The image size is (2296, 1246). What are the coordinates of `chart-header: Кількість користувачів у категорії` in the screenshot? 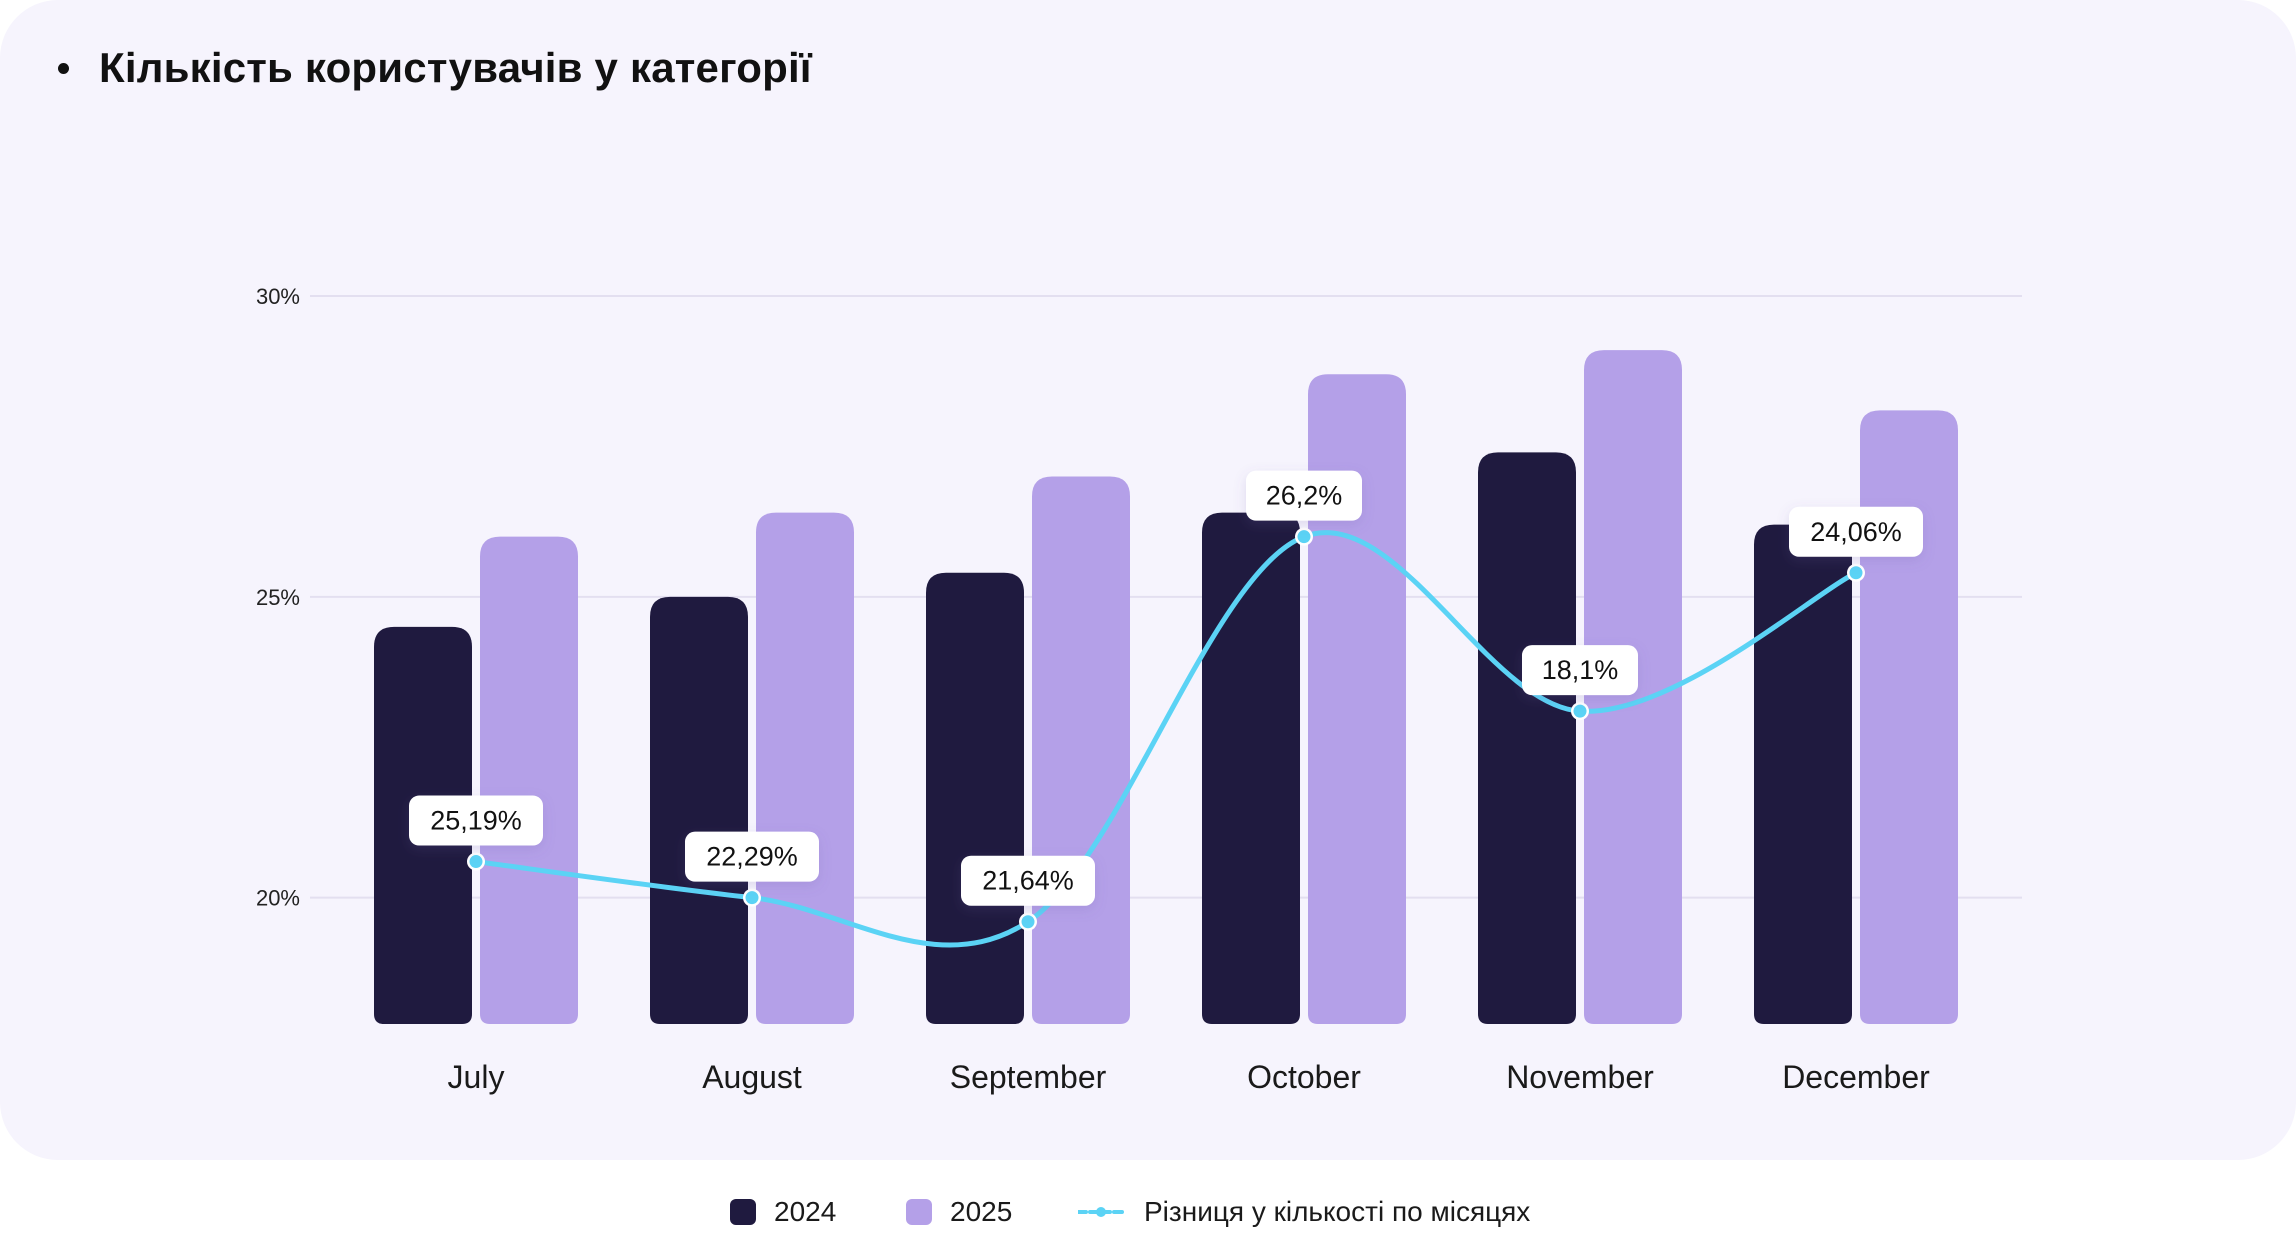 It's located at (435, 68).